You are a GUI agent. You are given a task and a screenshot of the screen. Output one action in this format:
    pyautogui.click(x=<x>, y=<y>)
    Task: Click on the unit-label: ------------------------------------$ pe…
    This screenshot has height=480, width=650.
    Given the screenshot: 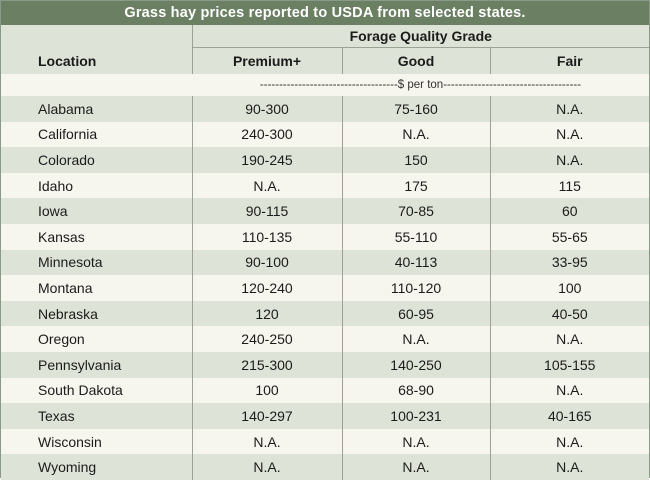 What is the action you would take?
    pyautogui.click(x=420, y=85)
    